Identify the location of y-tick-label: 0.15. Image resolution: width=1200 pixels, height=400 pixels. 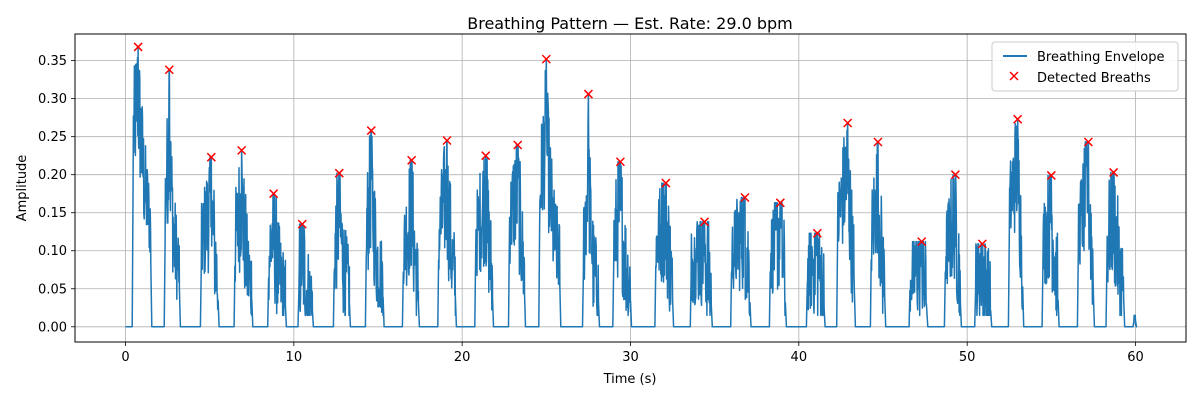
(52, 213).